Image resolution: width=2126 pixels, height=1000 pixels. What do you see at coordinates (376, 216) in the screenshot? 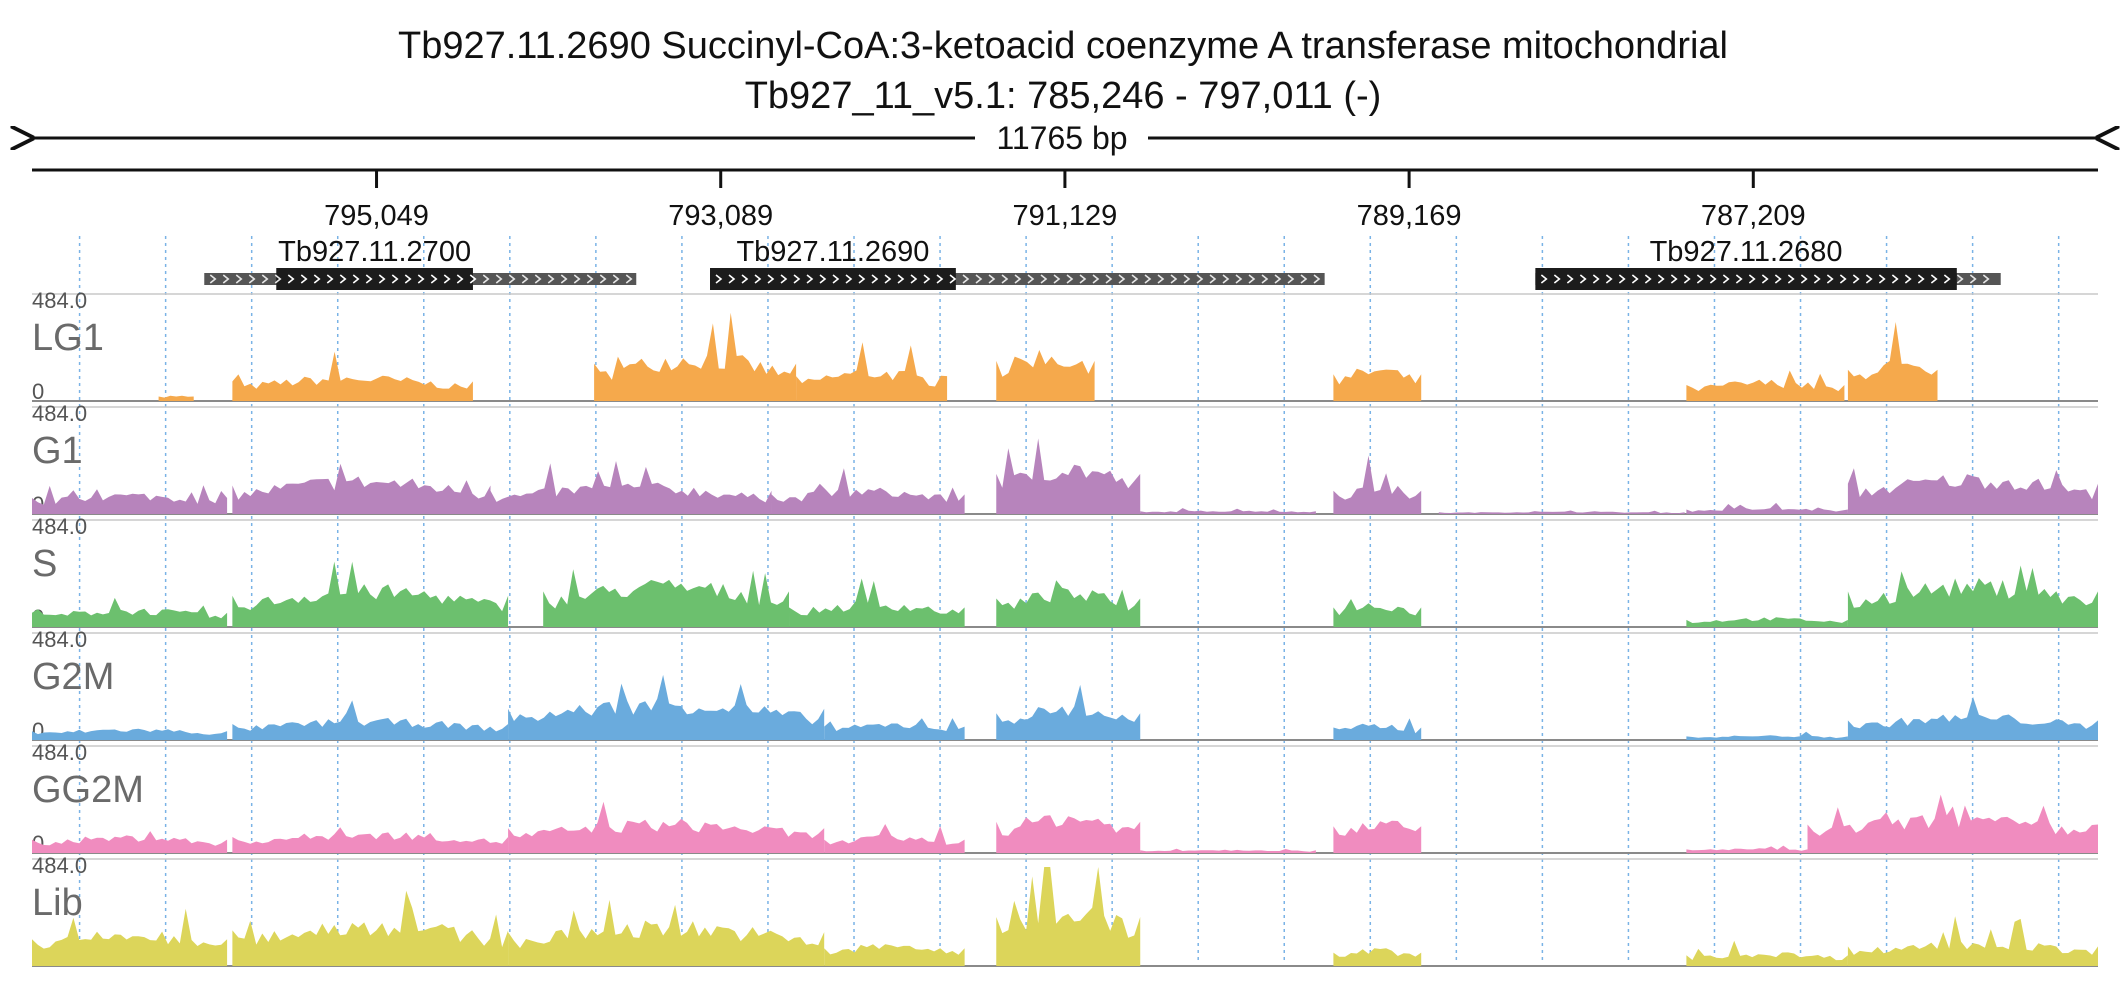
I see `axis-tick-label: 795,049` at bounding box center [376, 216].